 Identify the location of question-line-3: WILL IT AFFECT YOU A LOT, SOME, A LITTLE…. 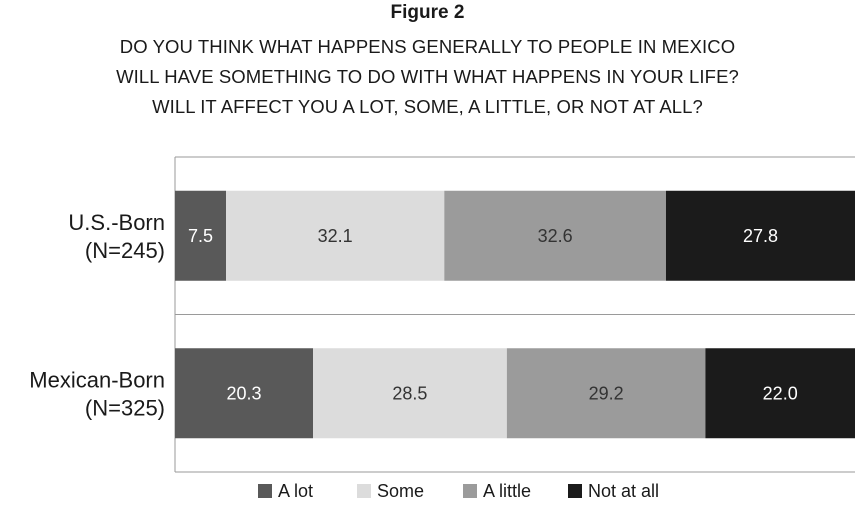
(427, 106).